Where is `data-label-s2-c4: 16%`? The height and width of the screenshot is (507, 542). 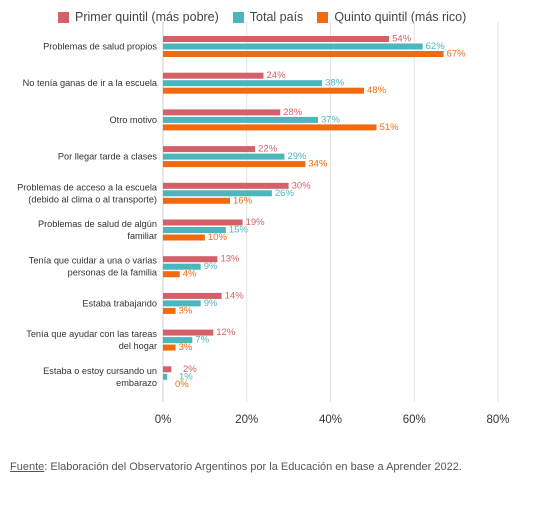 data-label-s2-c4: 16% is located at coordinates (243, 200).